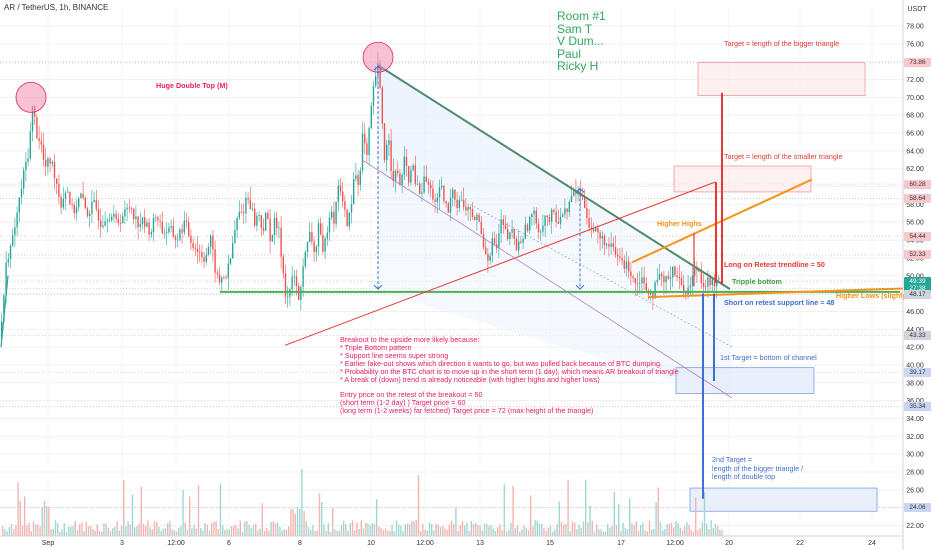 Image resolution: width=932 pixels, height=550 pixels. What do you see at coordinates (915, 98) in the screenshot?
I see `y-tick-label: 70.00` at bounding box center [915, 98].